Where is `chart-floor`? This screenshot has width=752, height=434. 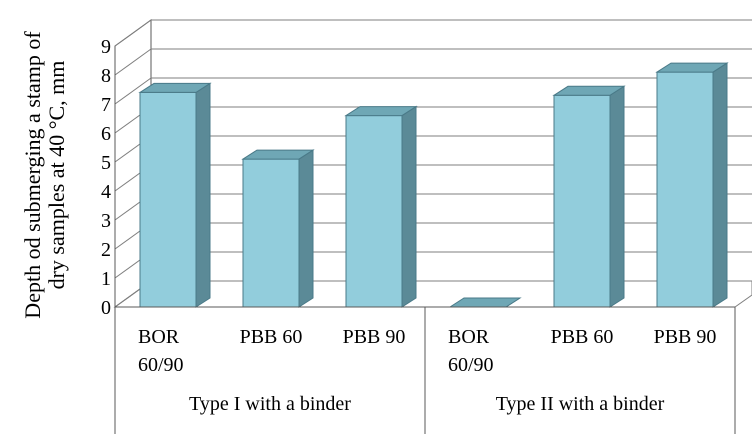 chart-floor is located at coordinates (432, 294).